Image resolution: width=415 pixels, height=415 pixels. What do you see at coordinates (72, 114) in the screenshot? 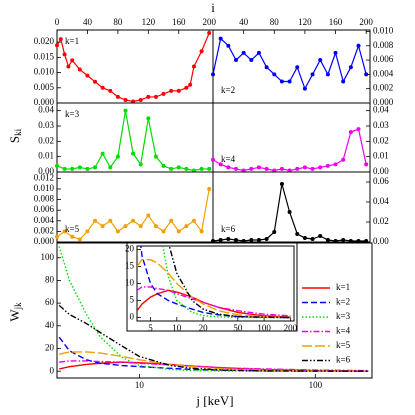
I see `panel-label: k=3` at bounding box center [72, 114].